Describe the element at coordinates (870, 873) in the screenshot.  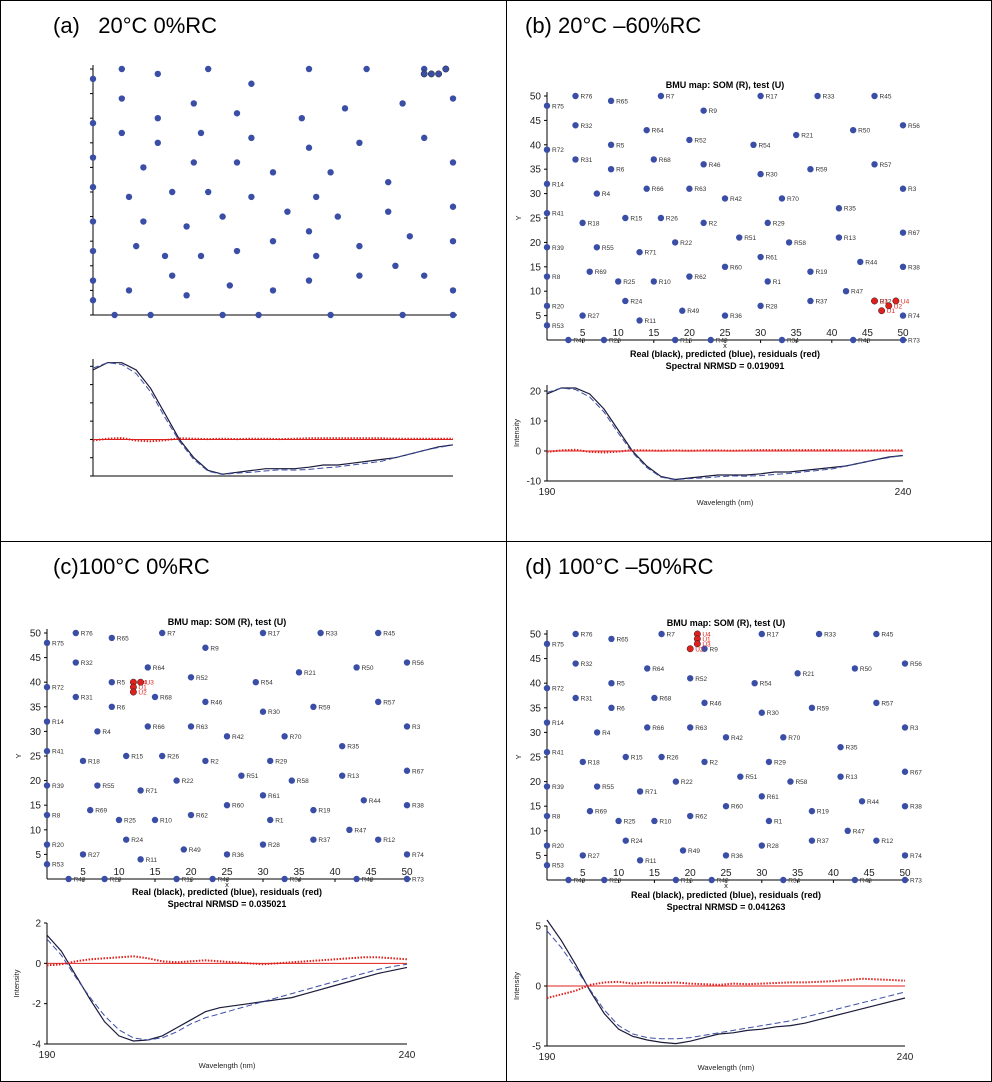
I see `map-x-tick-label: 45` at that location.